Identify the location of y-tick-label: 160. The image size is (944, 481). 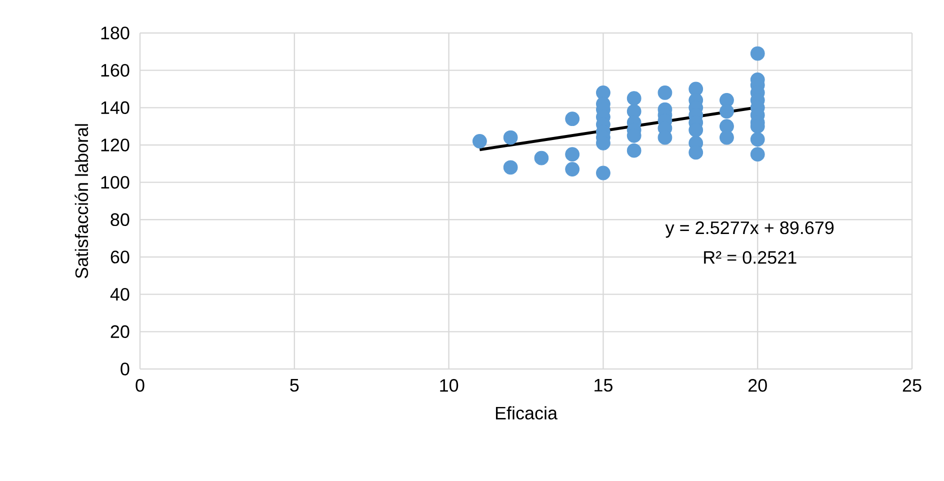
(115, 70).